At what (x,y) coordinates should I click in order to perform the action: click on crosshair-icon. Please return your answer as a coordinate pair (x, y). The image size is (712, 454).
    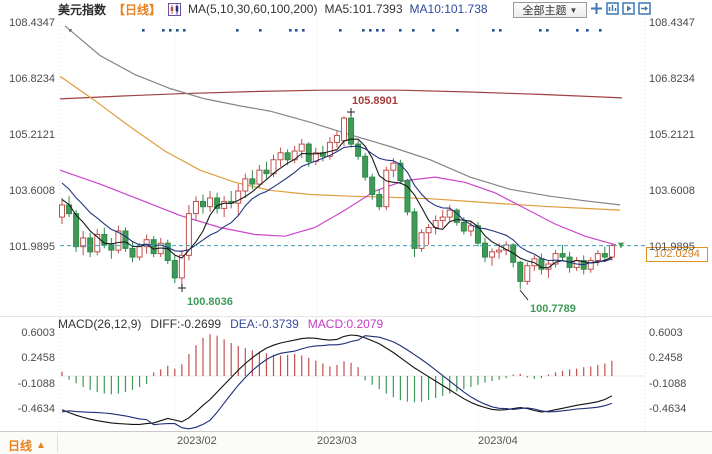
    Looking at the image, I should click on (596, 8).